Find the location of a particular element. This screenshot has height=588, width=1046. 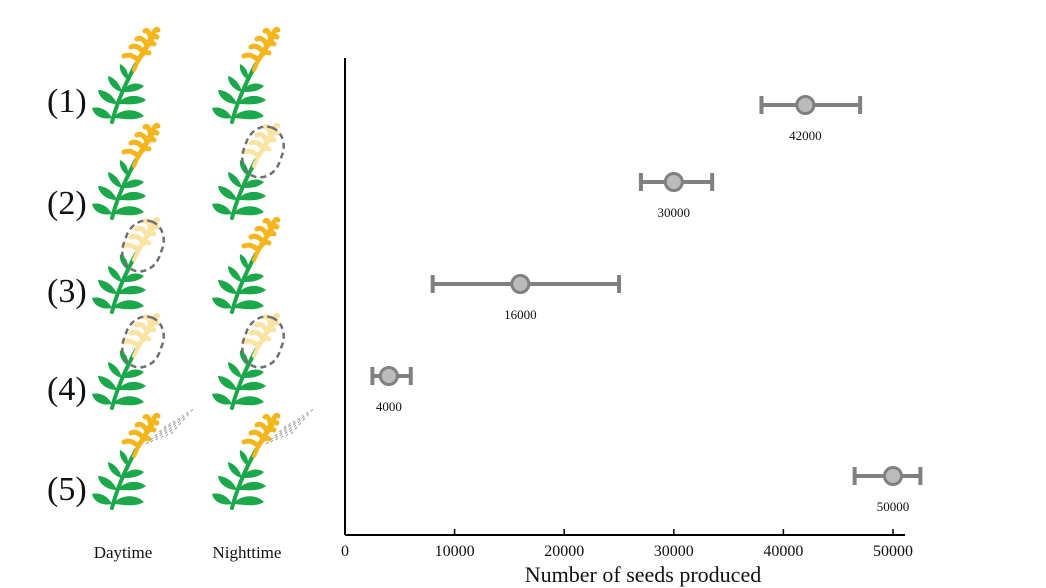

data-label: 16000 is located at coordinates (520, 314).